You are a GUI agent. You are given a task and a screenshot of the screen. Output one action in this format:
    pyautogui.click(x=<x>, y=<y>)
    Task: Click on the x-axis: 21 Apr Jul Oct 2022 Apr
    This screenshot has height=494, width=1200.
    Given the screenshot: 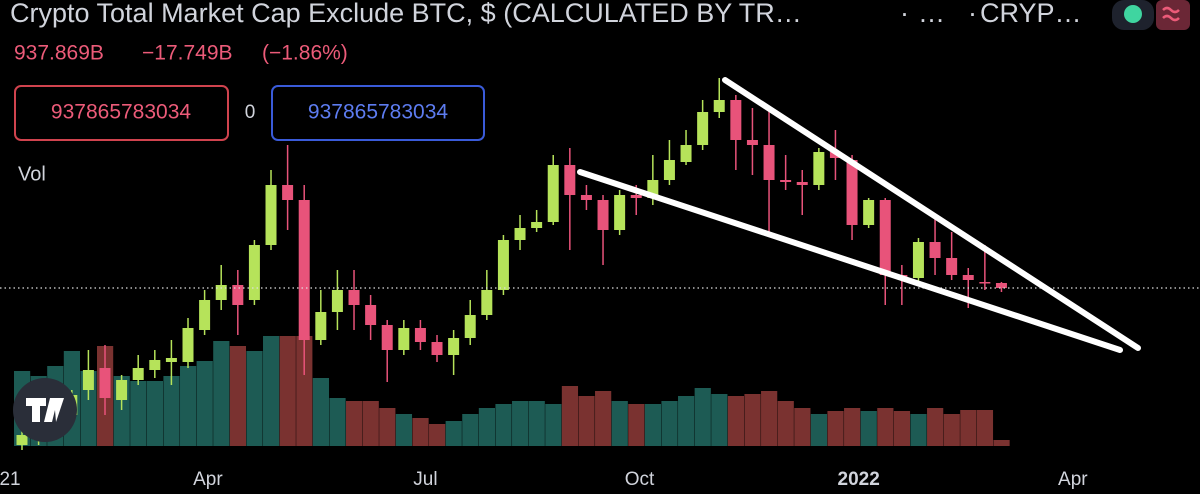 What is the action you would take?
    pyautogui.click(x=544, y=479)
    